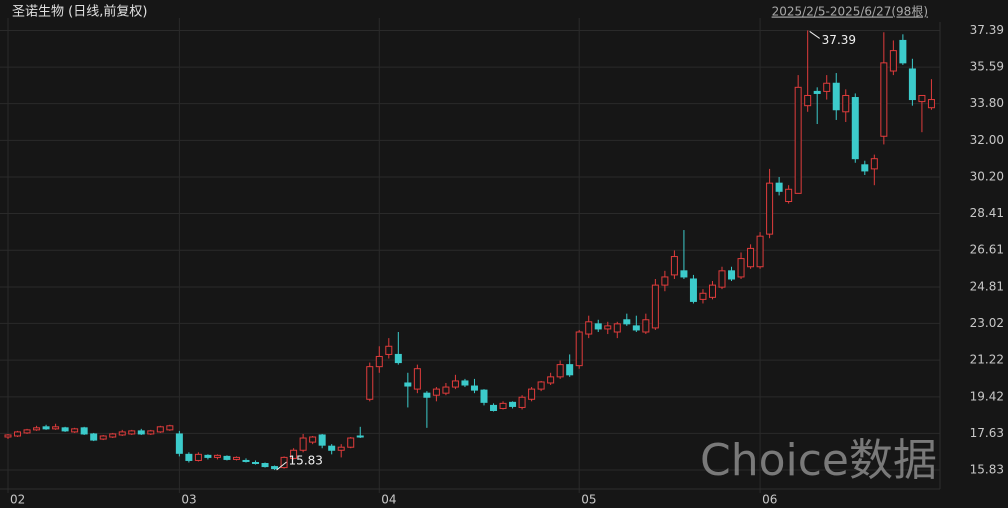 The image size is (1008, 508). Describe the element at coordinates (987, 396) in the screenshot. I see `y-tick-label: 19.42` at that location.